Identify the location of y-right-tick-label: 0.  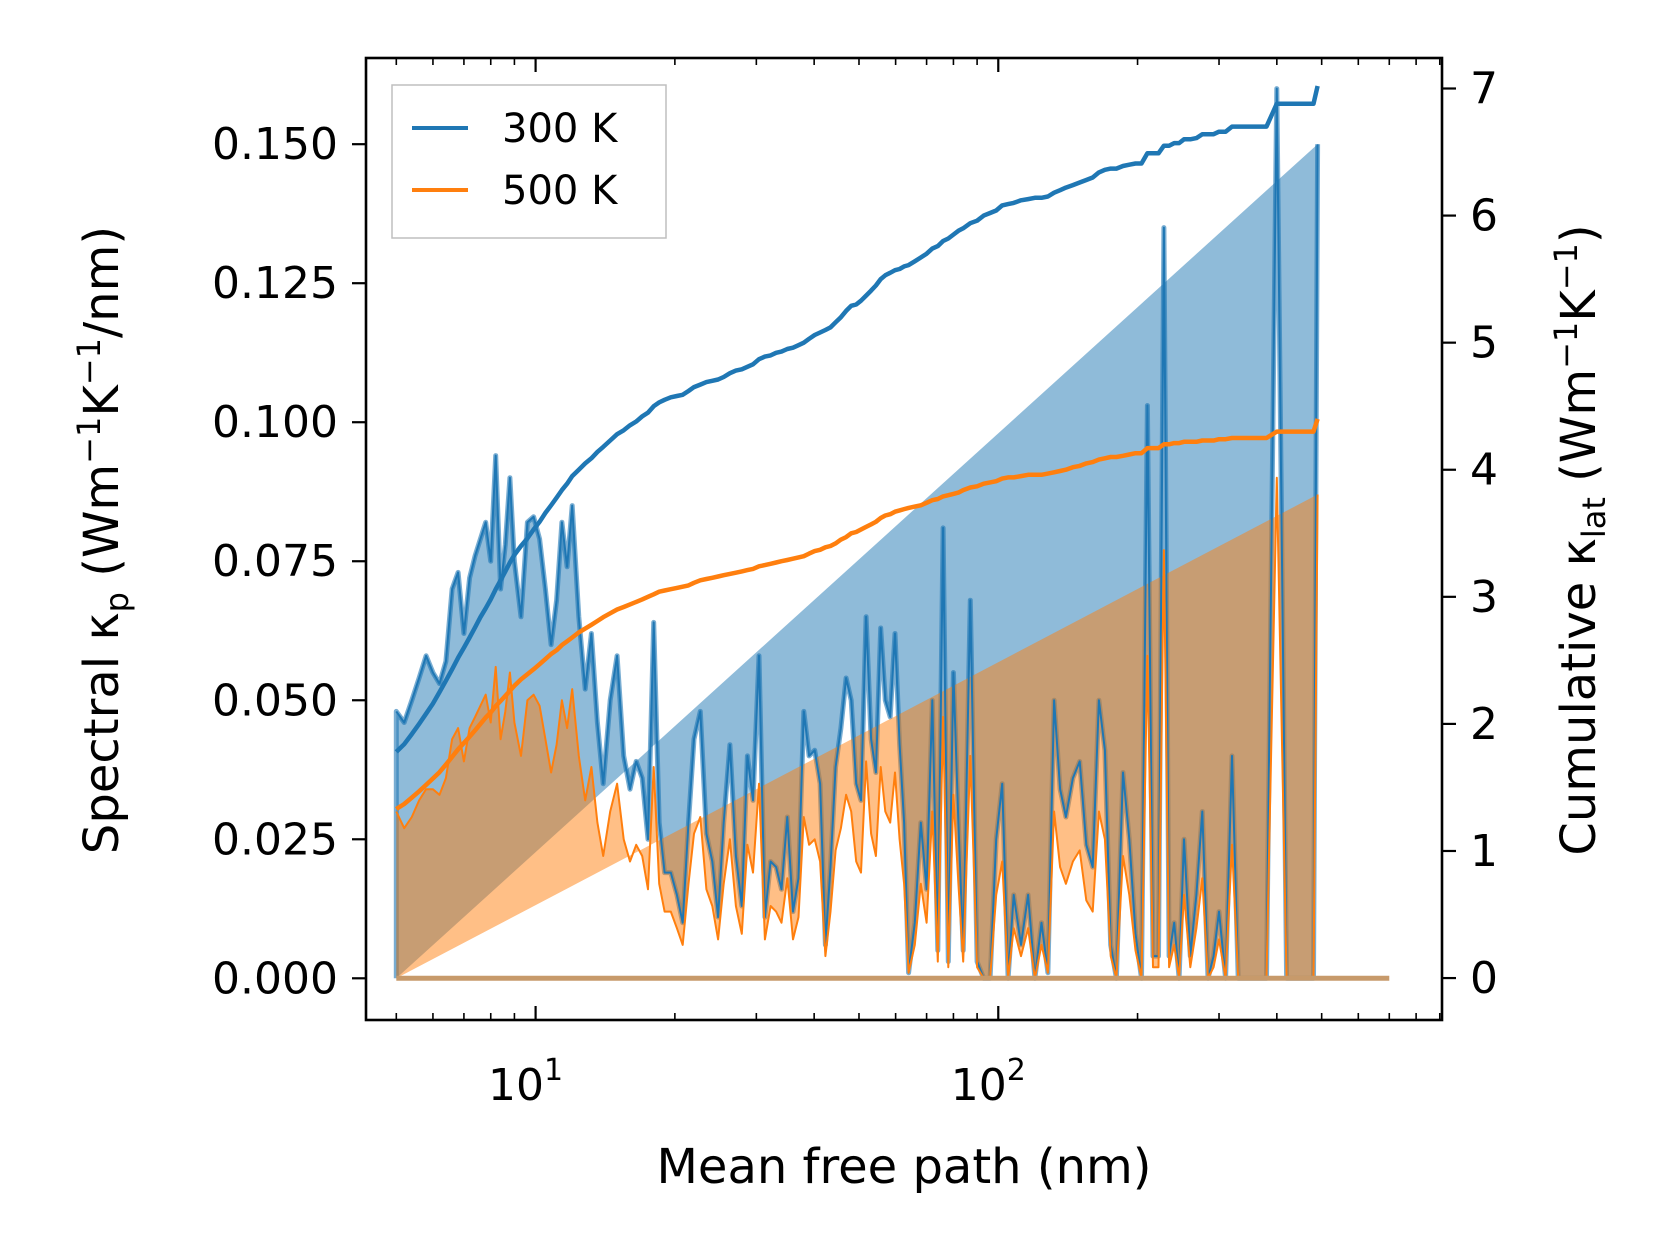
(1484, 978).